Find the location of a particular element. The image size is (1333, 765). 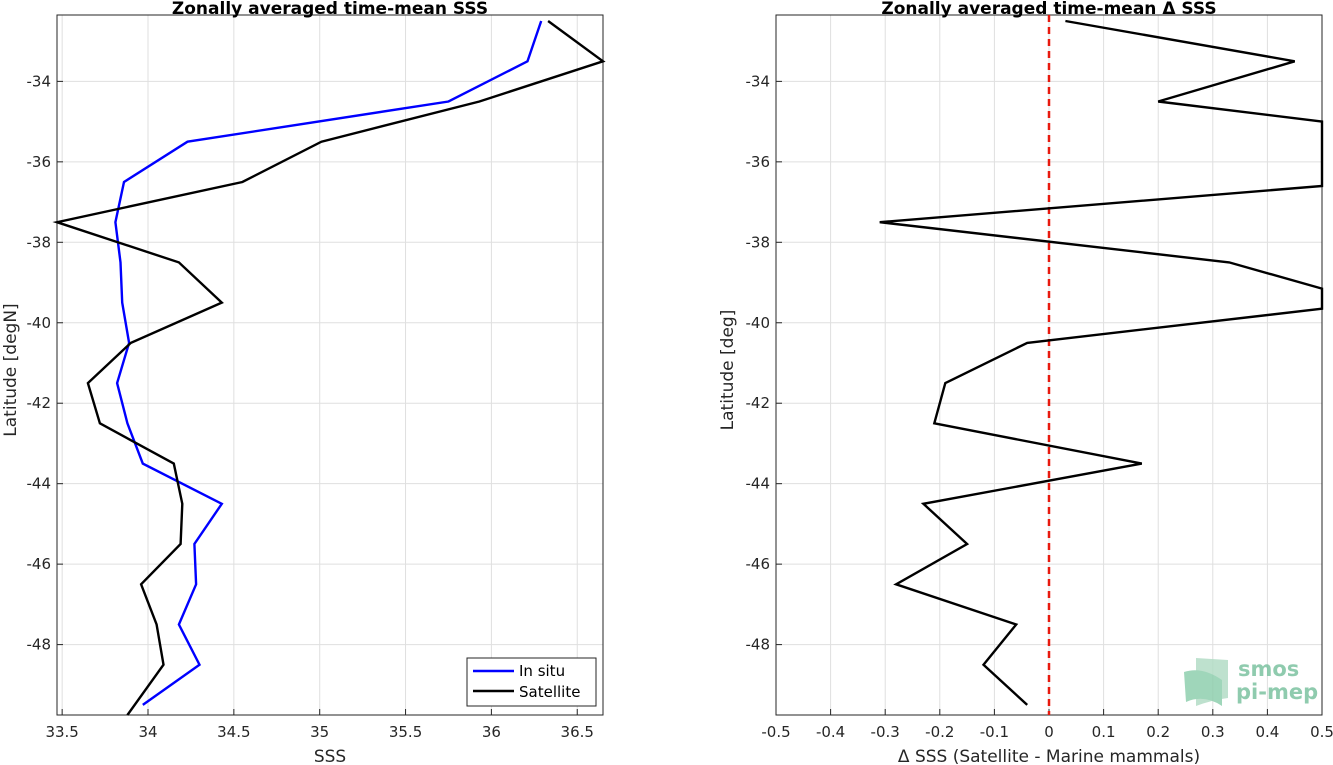

delta-sss-chart-title: Zonally averaged time-mean Δ SSS is located at coordinates (1048, 9).